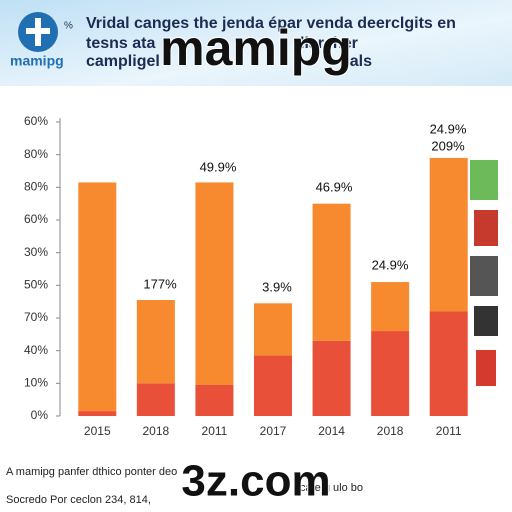 Image resolution: width=512 pixels, height=512 pixels. What do you see at coordinates (91, 472) in the screenshot?
I see `footer-line: A mamipg panfer dthico ponter deo` at bounding box center [91, 472].